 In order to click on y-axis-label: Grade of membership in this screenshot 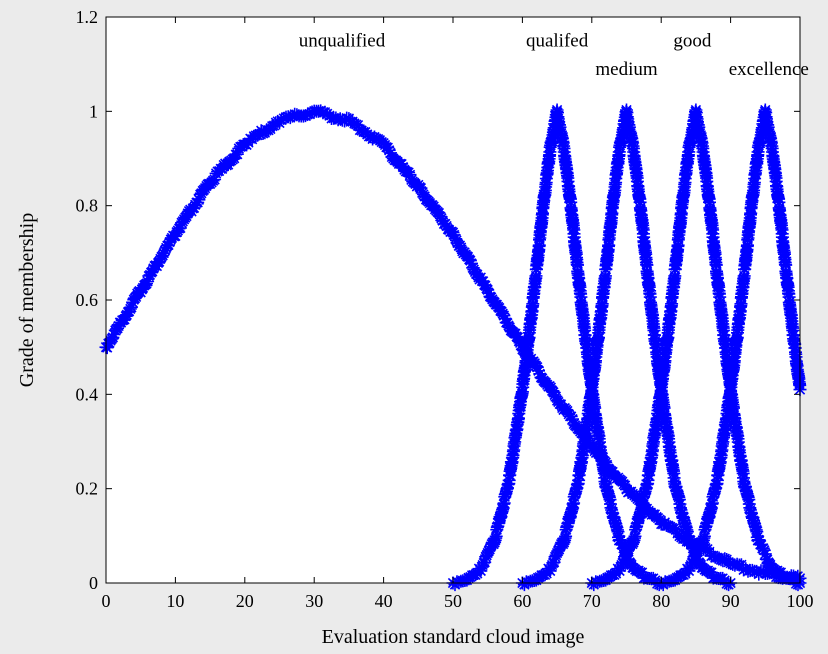, I will do `click(27, 300)`.